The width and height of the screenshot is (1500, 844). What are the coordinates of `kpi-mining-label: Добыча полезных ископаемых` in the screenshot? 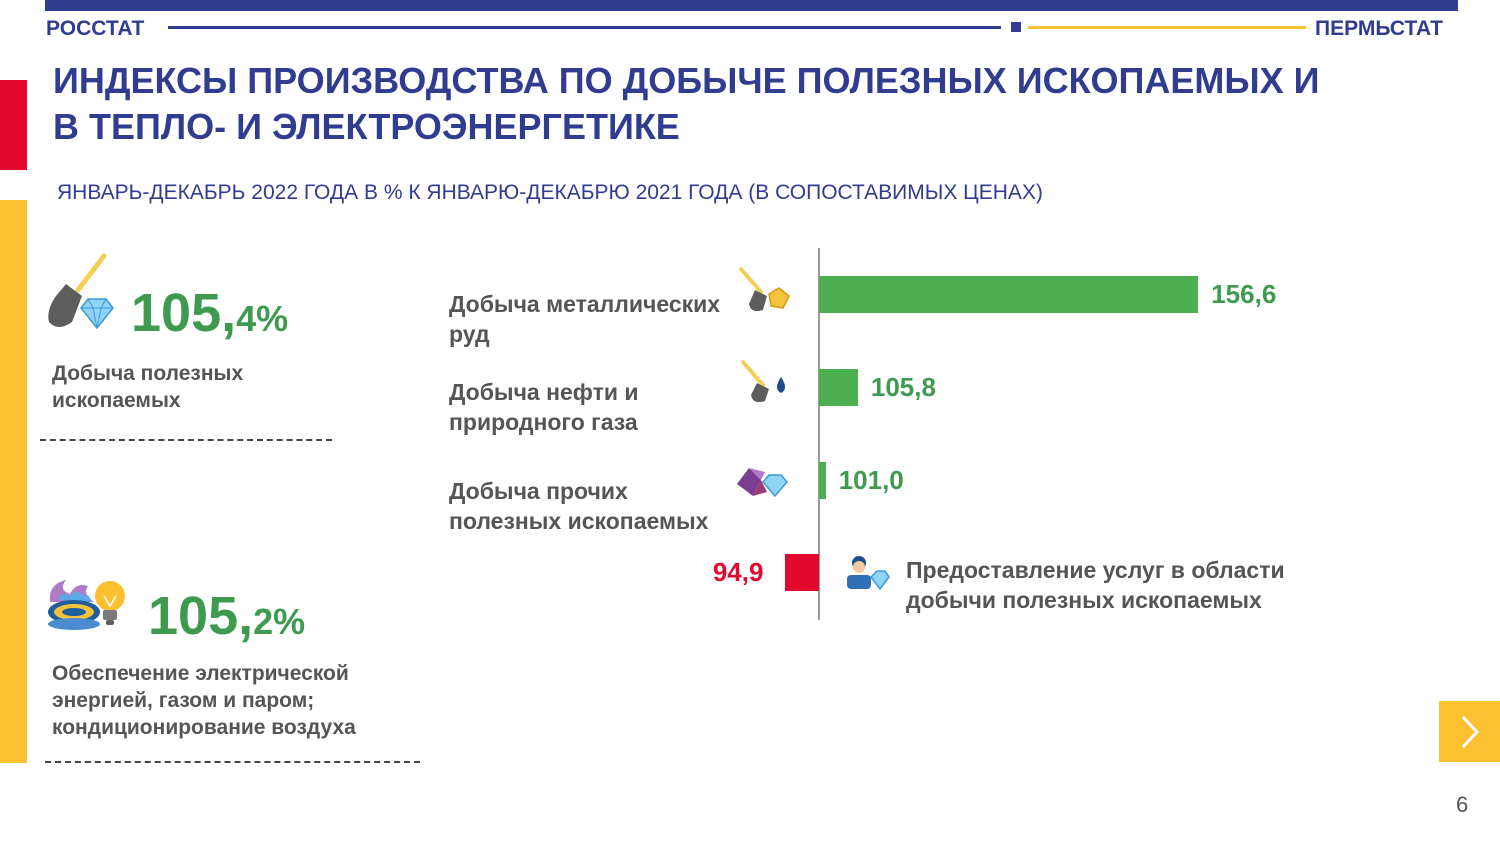 It's located at (147, 387).